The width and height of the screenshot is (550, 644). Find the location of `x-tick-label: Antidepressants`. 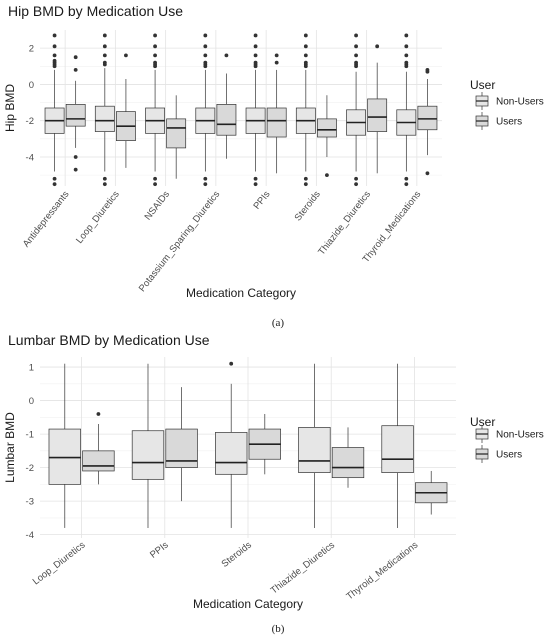

x-tick-label: Antidepressants is located at coordinates (46, 219).